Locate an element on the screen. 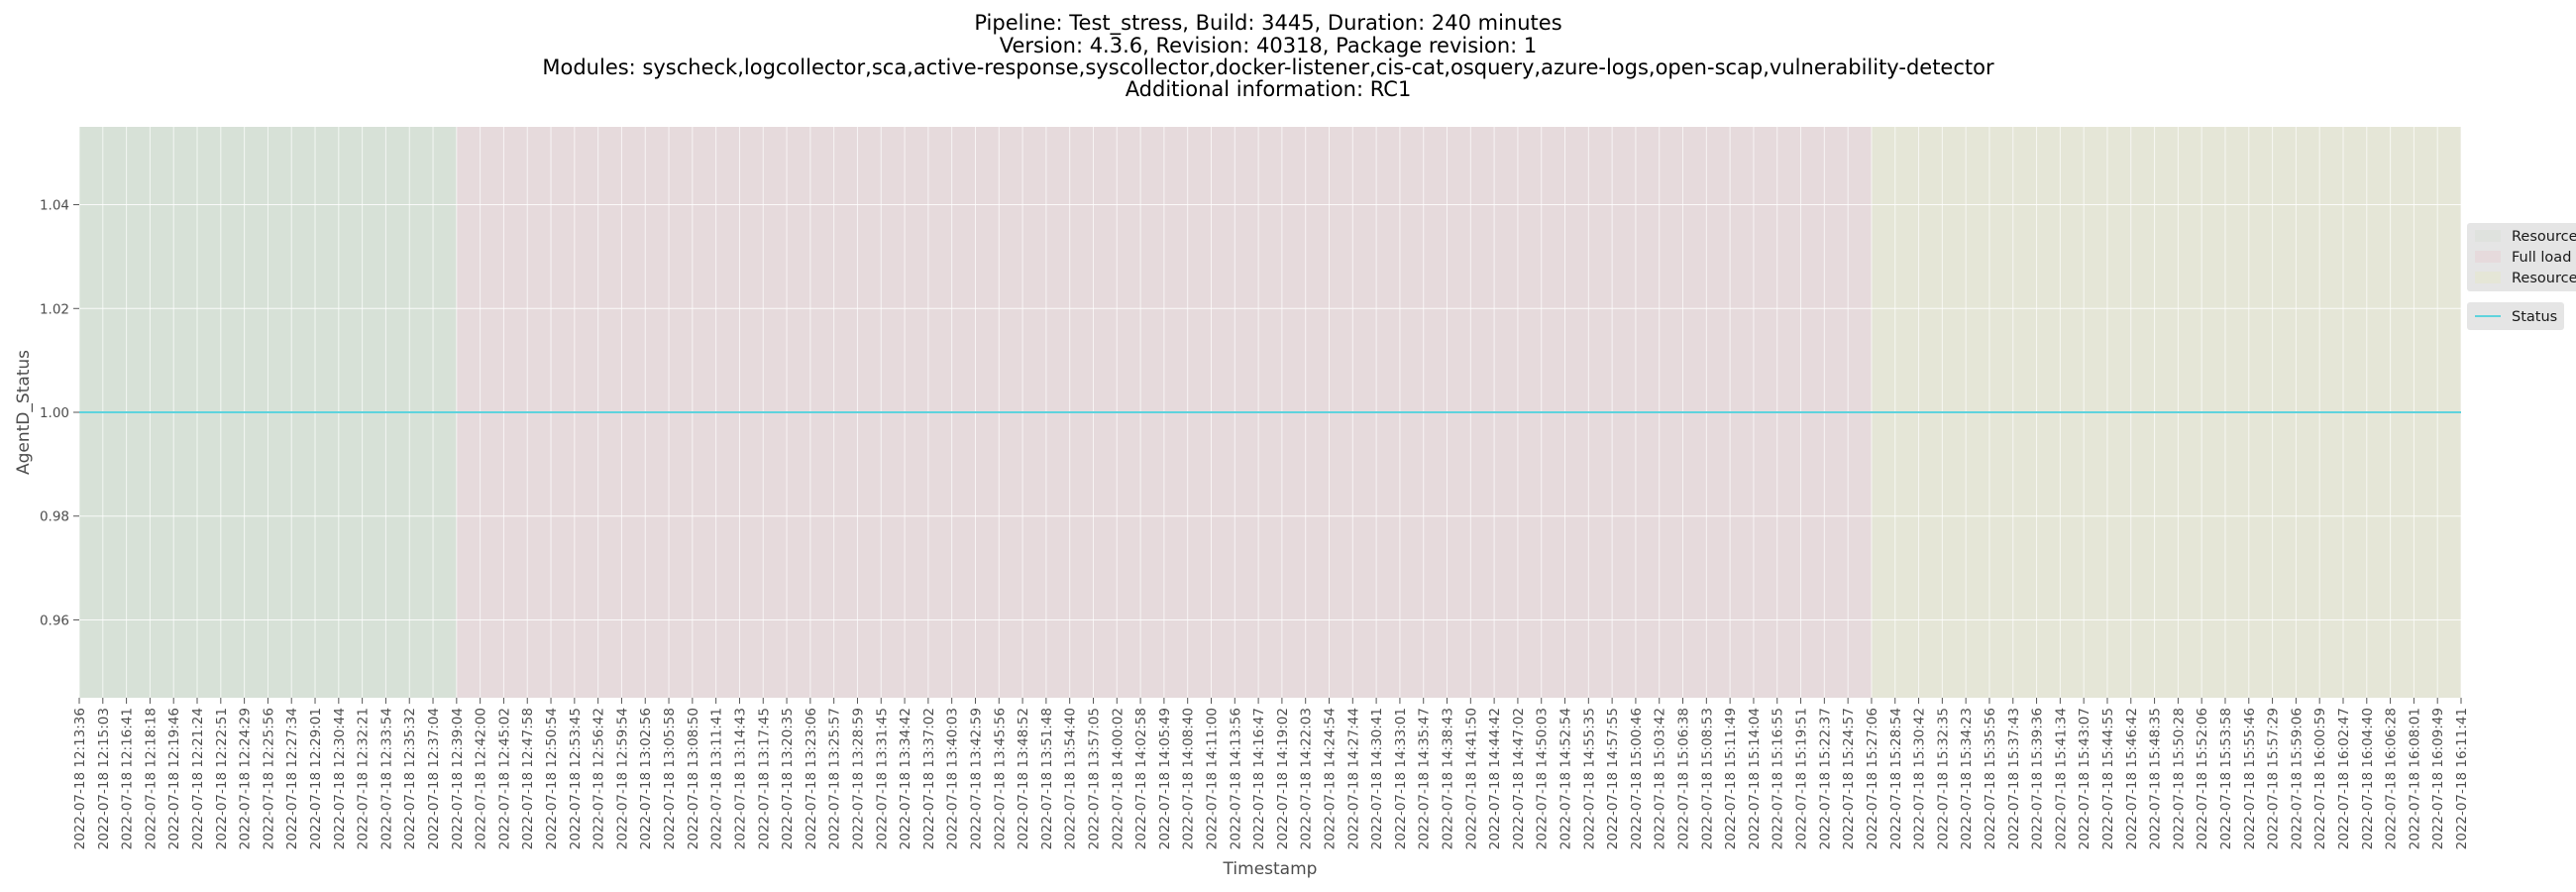 Image resolution: width=2576 pixels, height=892 pixels. legend-label-resource-2: Resource is located at coordinates (2544, 279).